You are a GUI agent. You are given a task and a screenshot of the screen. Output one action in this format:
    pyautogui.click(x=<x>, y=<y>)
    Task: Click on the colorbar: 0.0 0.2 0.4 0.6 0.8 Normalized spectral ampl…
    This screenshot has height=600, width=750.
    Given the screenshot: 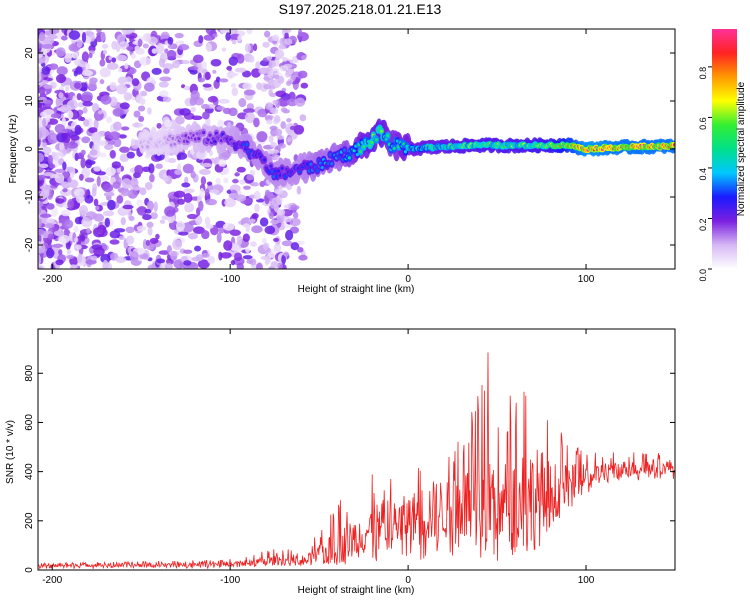 What is the action you would take?
    pyautogui.click(x=722, y=155)
    